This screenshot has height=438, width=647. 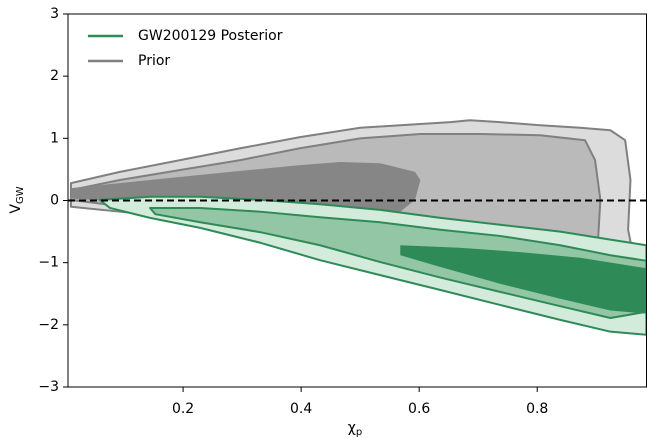 I want to click on y-tick-label: 0, so click(x=54, y=201).